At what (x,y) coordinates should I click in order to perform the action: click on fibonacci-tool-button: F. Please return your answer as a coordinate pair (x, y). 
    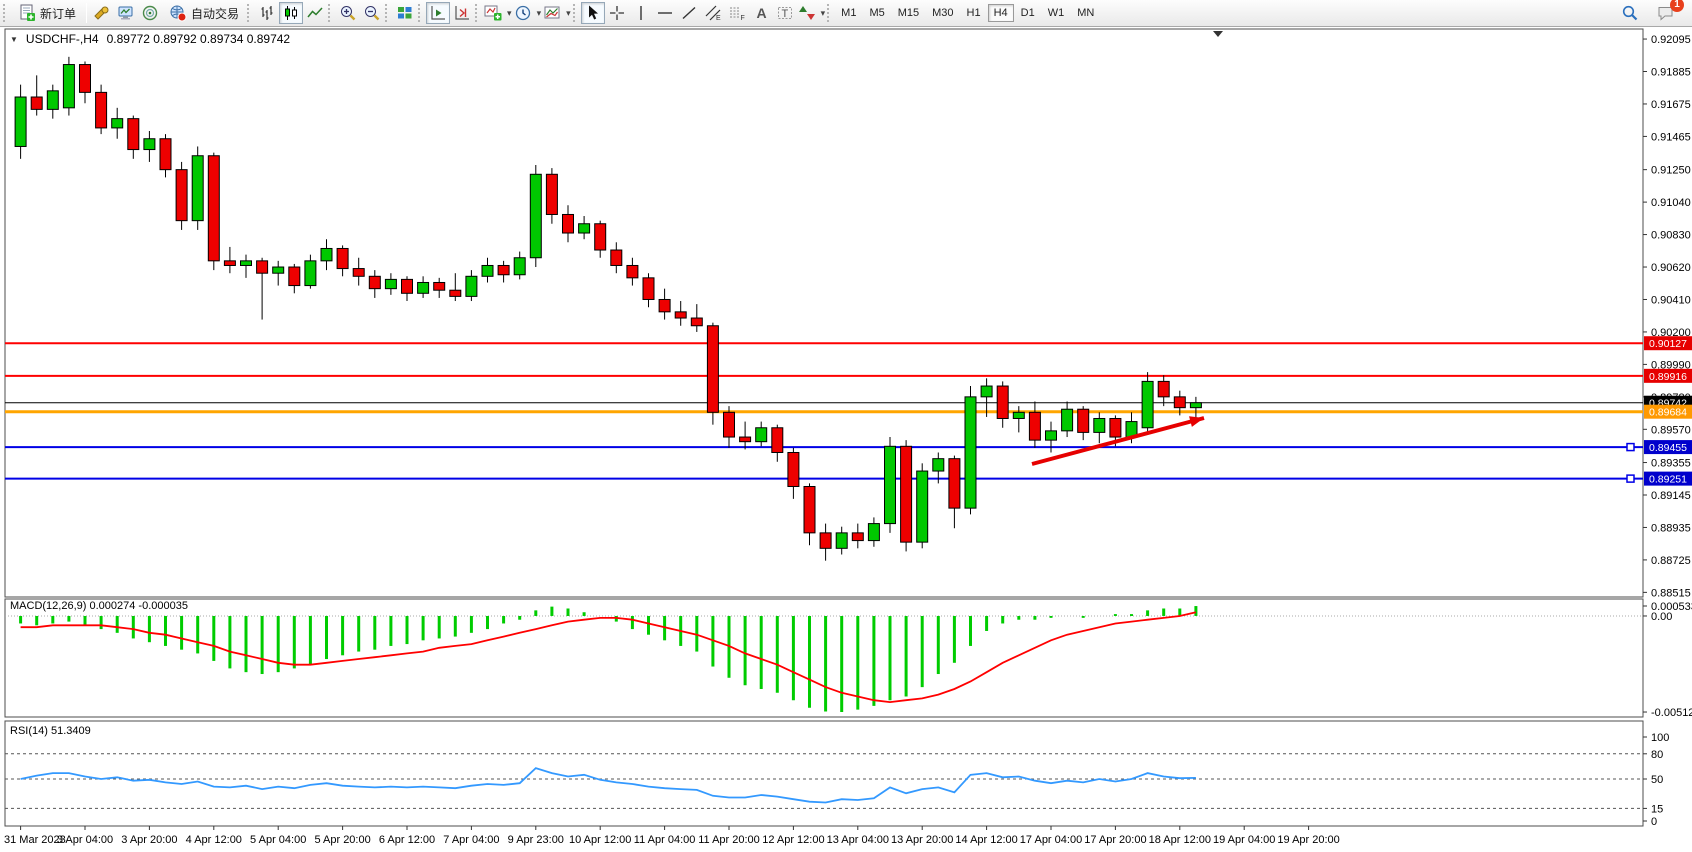
    Looking at the image, I should click on (737, 13).